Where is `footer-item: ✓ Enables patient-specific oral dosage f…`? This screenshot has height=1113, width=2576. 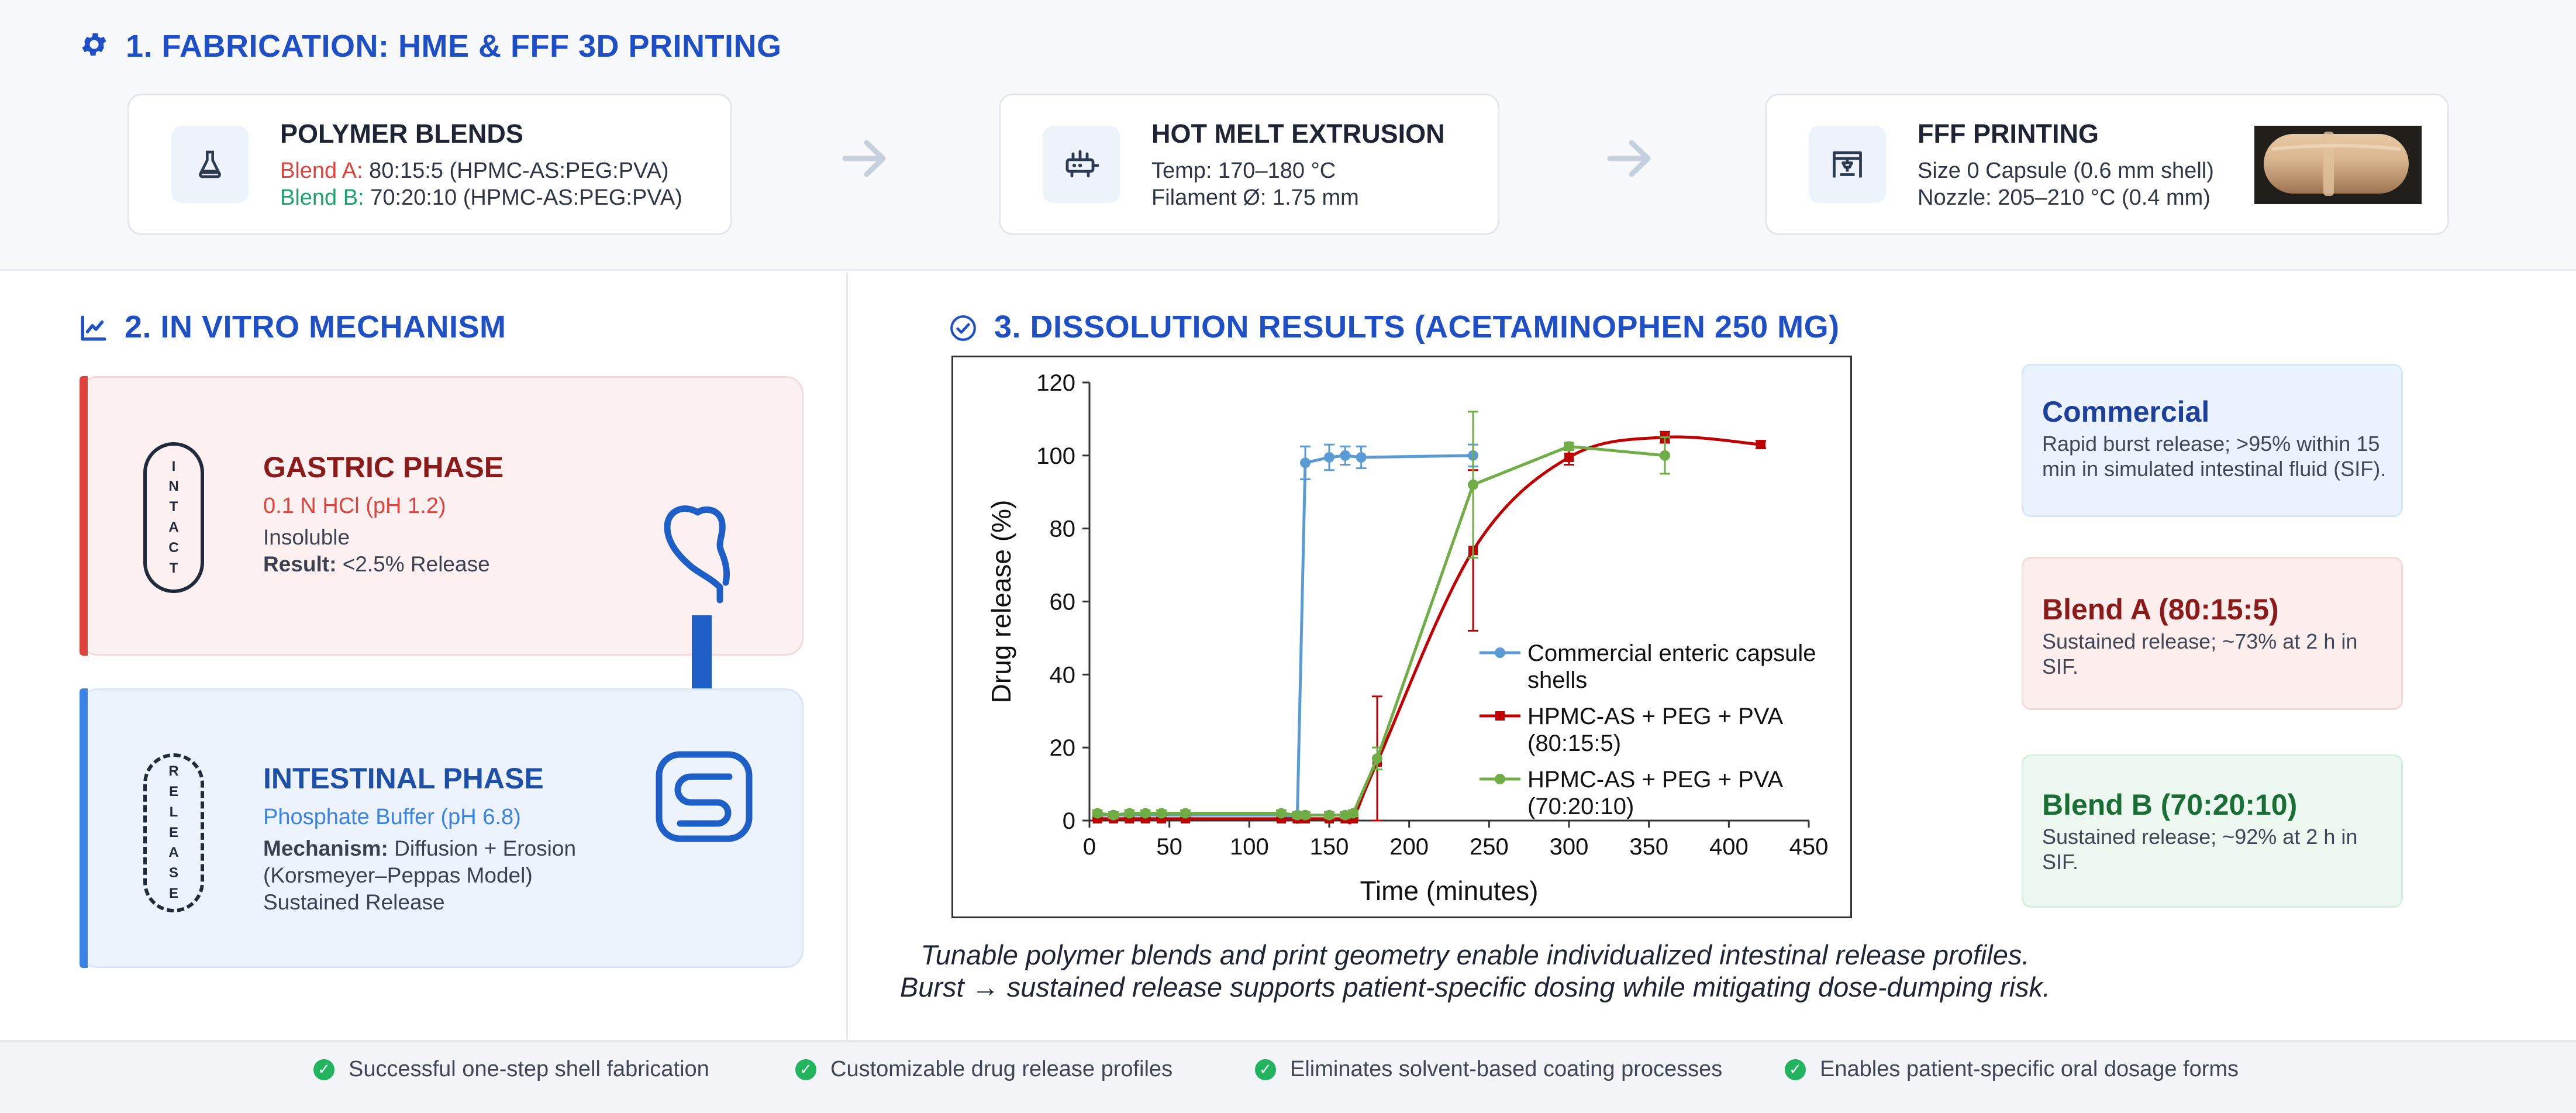
footer-item: ✓ Enables patient-specific oral dosage f… is located at coordinates (2012, 1069).